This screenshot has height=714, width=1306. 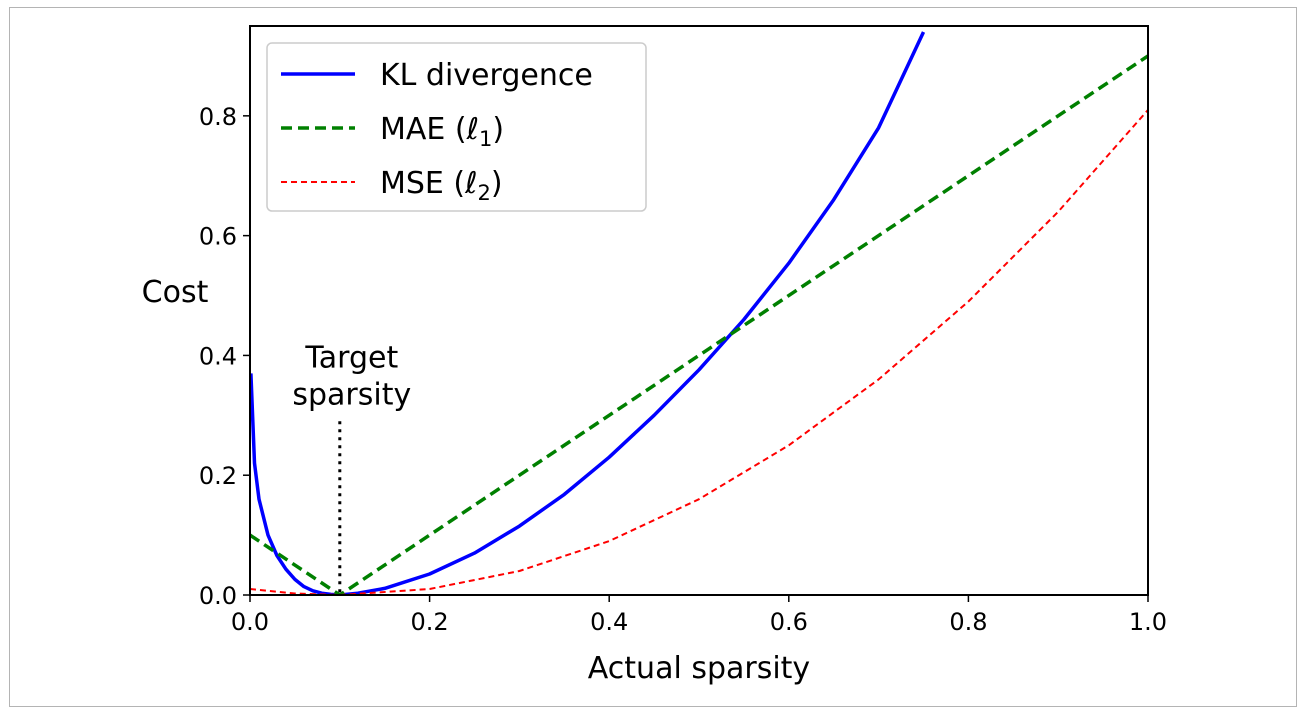 What do you see at coordinates (351, 357) in the screenshot?
I see `annotation-line-1: Target` at bounding box center [351, 357].